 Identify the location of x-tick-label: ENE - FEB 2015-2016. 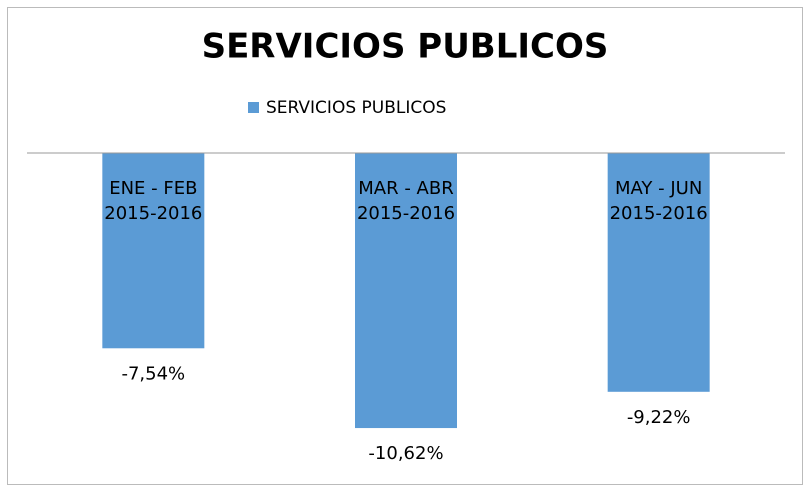
(153, 201).